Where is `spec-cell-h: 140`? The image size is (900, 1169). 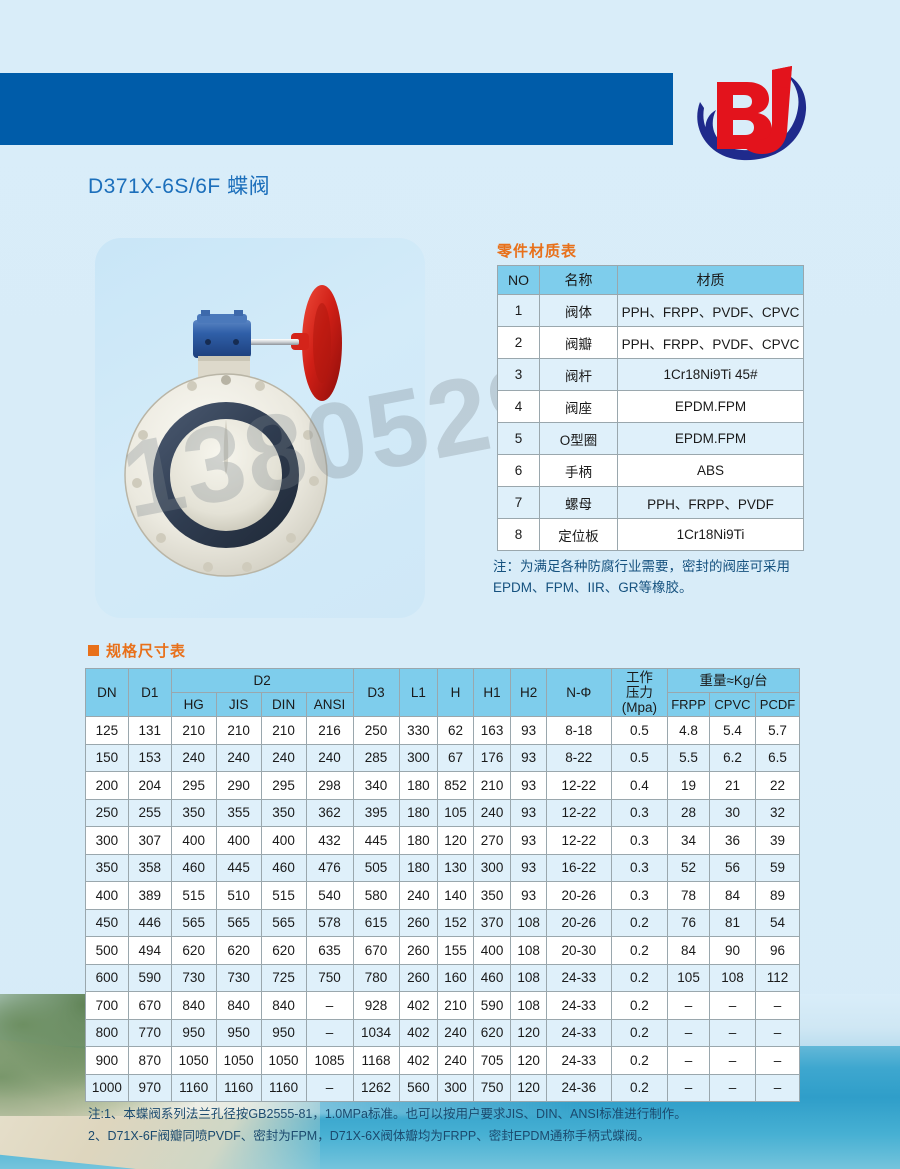 spec-cell-h: 140 is located at coordinates (455, 895).